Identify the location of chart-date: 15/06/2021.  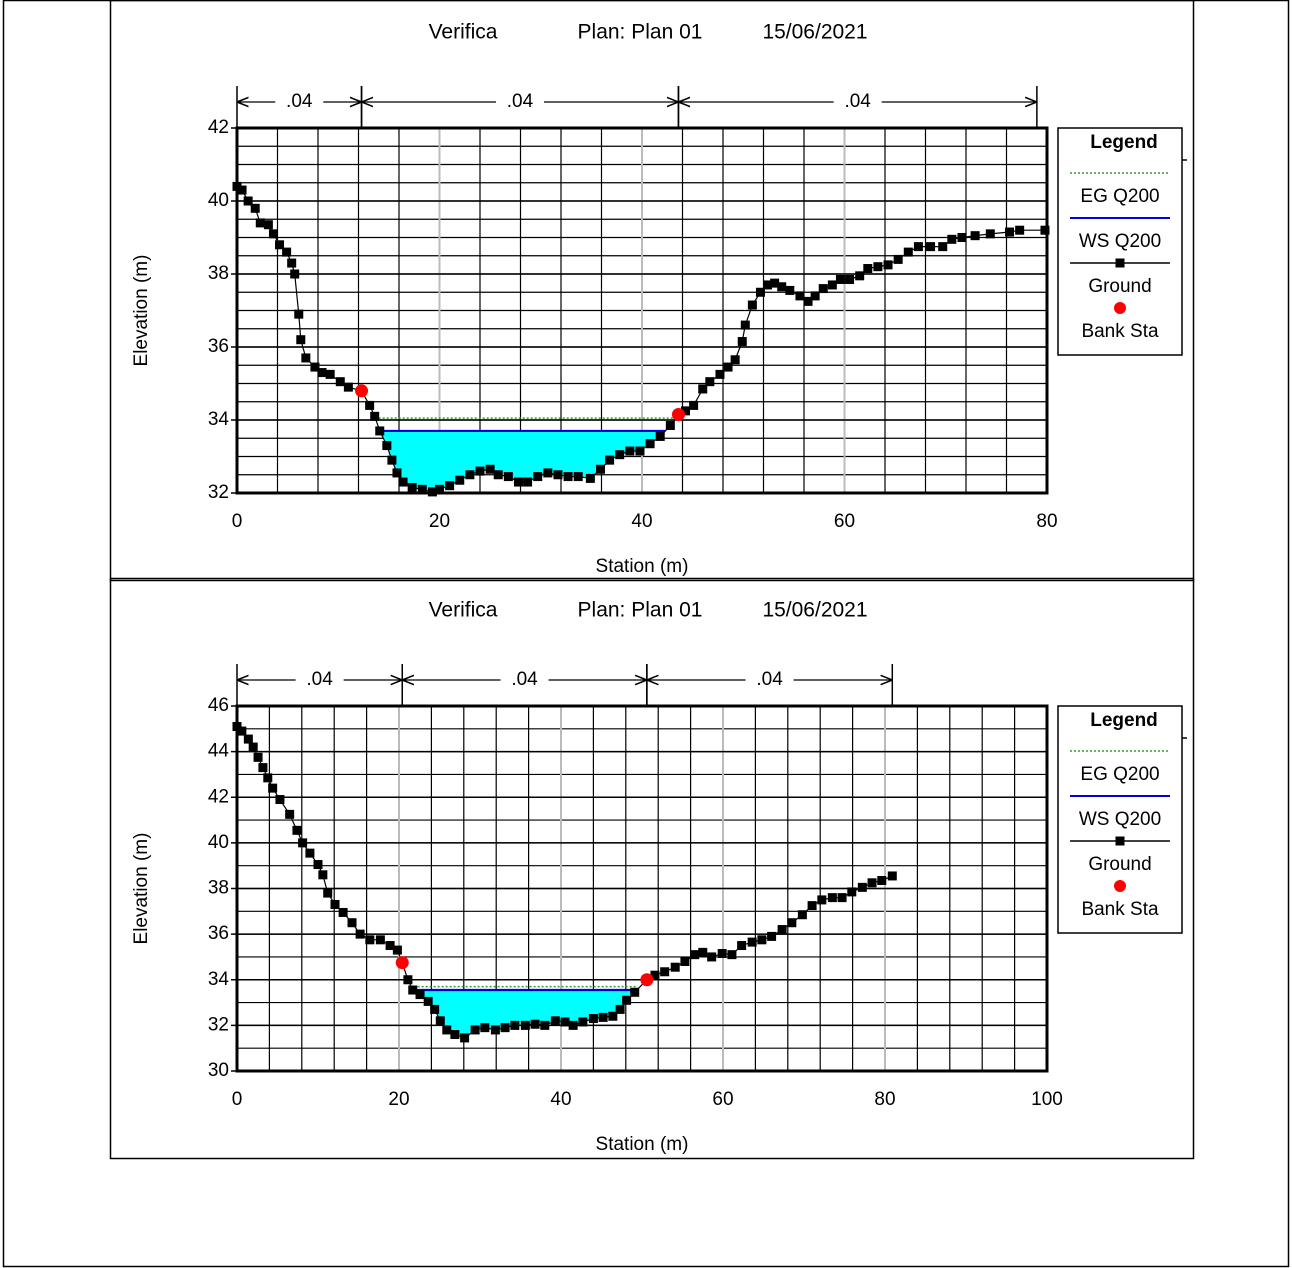
(814, 32).